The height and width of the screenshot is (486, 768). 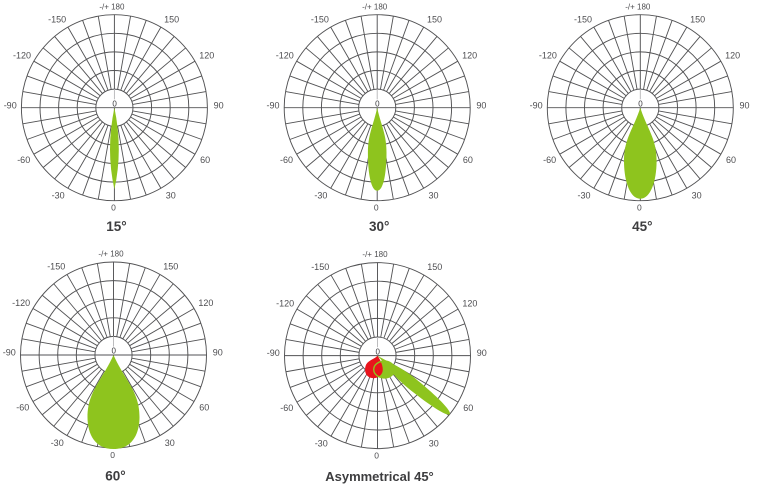 I want to click on svg-text: Asymmetrical 45°, so click(x=379, y=476).